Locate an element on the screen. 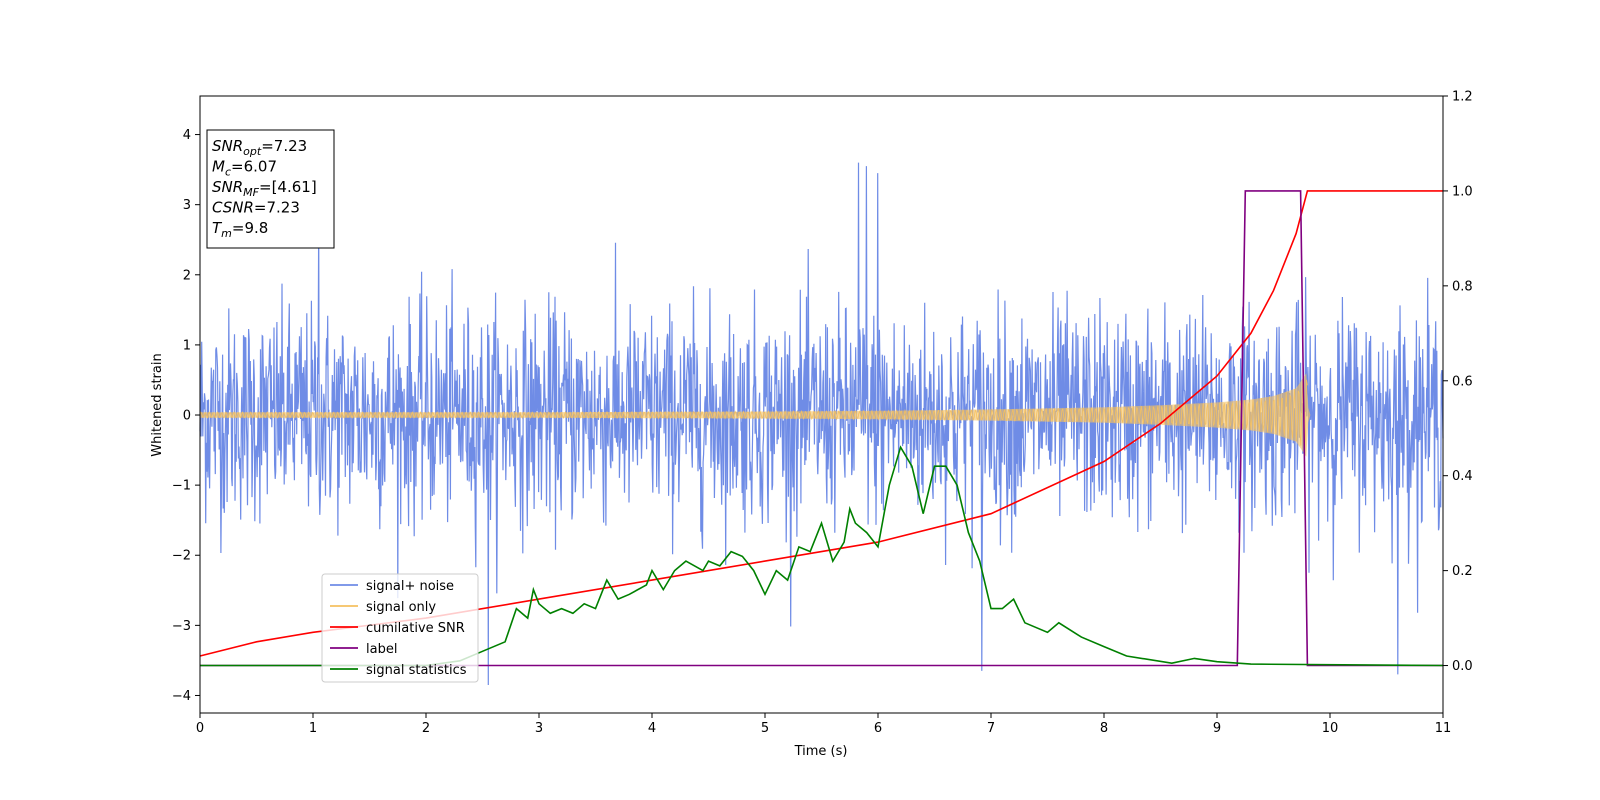 The image size is (1600, 800). legend-label: signal only is located at coordinates (401, 607).